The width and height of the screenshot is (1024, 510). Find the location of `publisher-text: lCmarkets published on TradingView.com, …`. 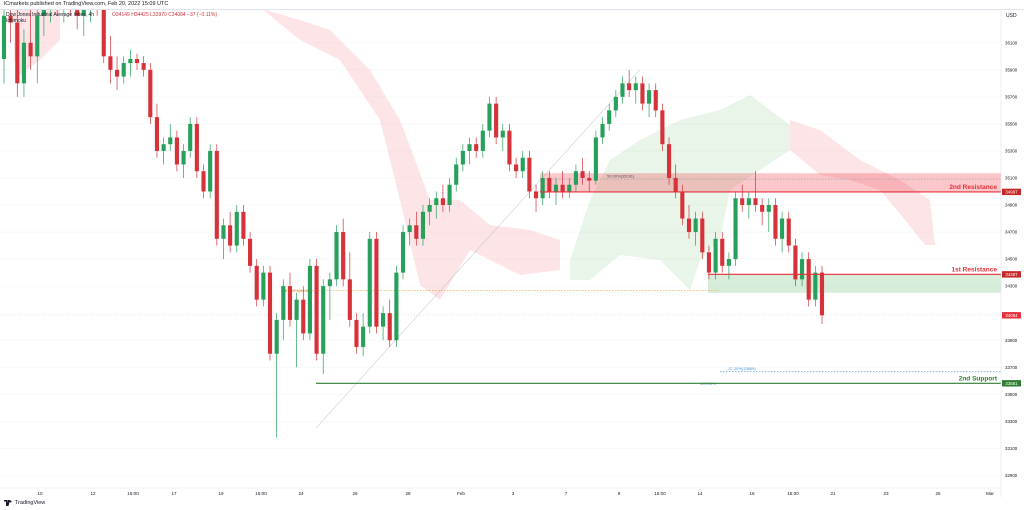

publisher-text: lCmarkets published on TradingView.com, … is located at coordinates (86, 4).